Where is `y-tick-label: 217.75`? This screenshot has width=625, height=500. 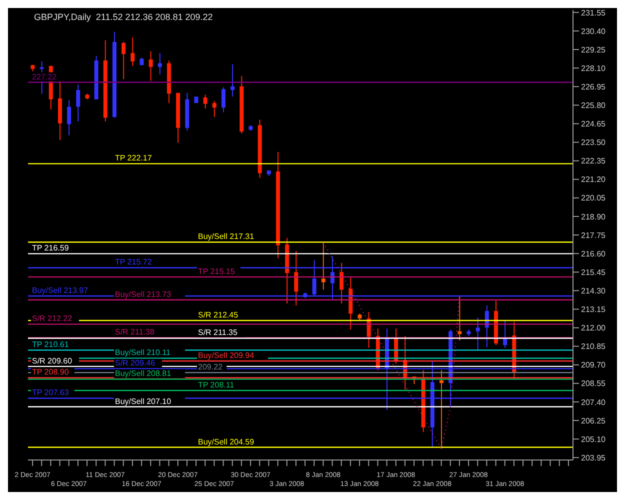
y-tick-label: 217.75 is located at coordinates (593, 235).